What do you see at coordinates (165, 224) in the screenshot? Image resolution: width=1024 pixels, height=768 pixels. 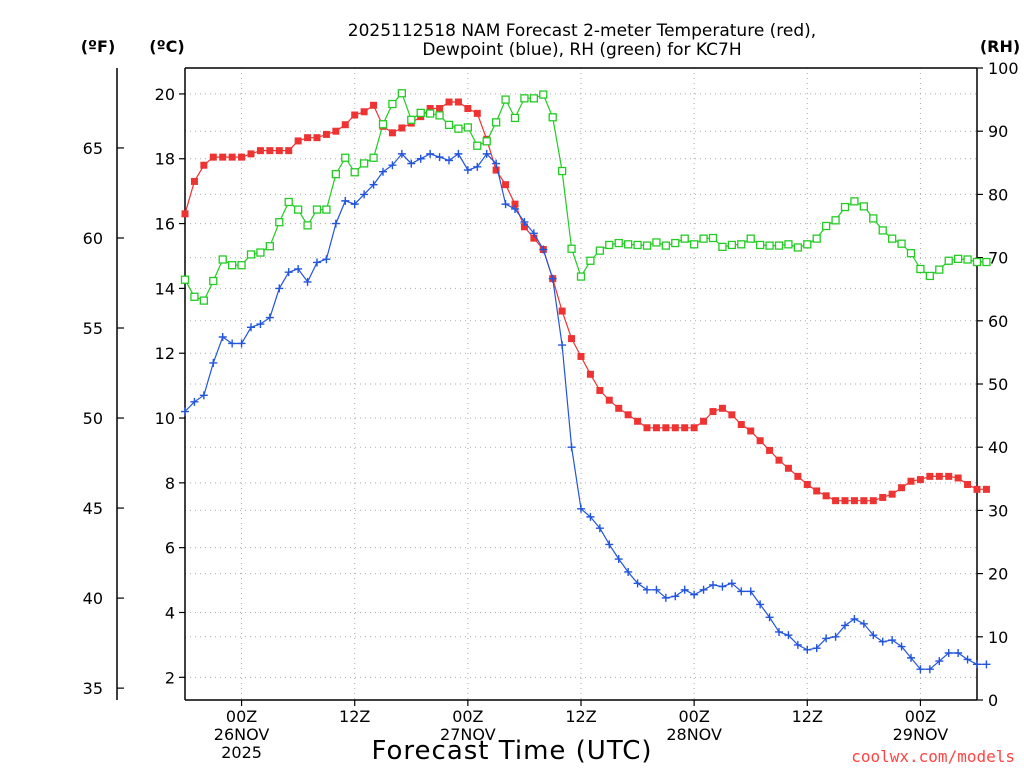 I see `celsius-tick-label: 16` at bounding box center [165, 224].